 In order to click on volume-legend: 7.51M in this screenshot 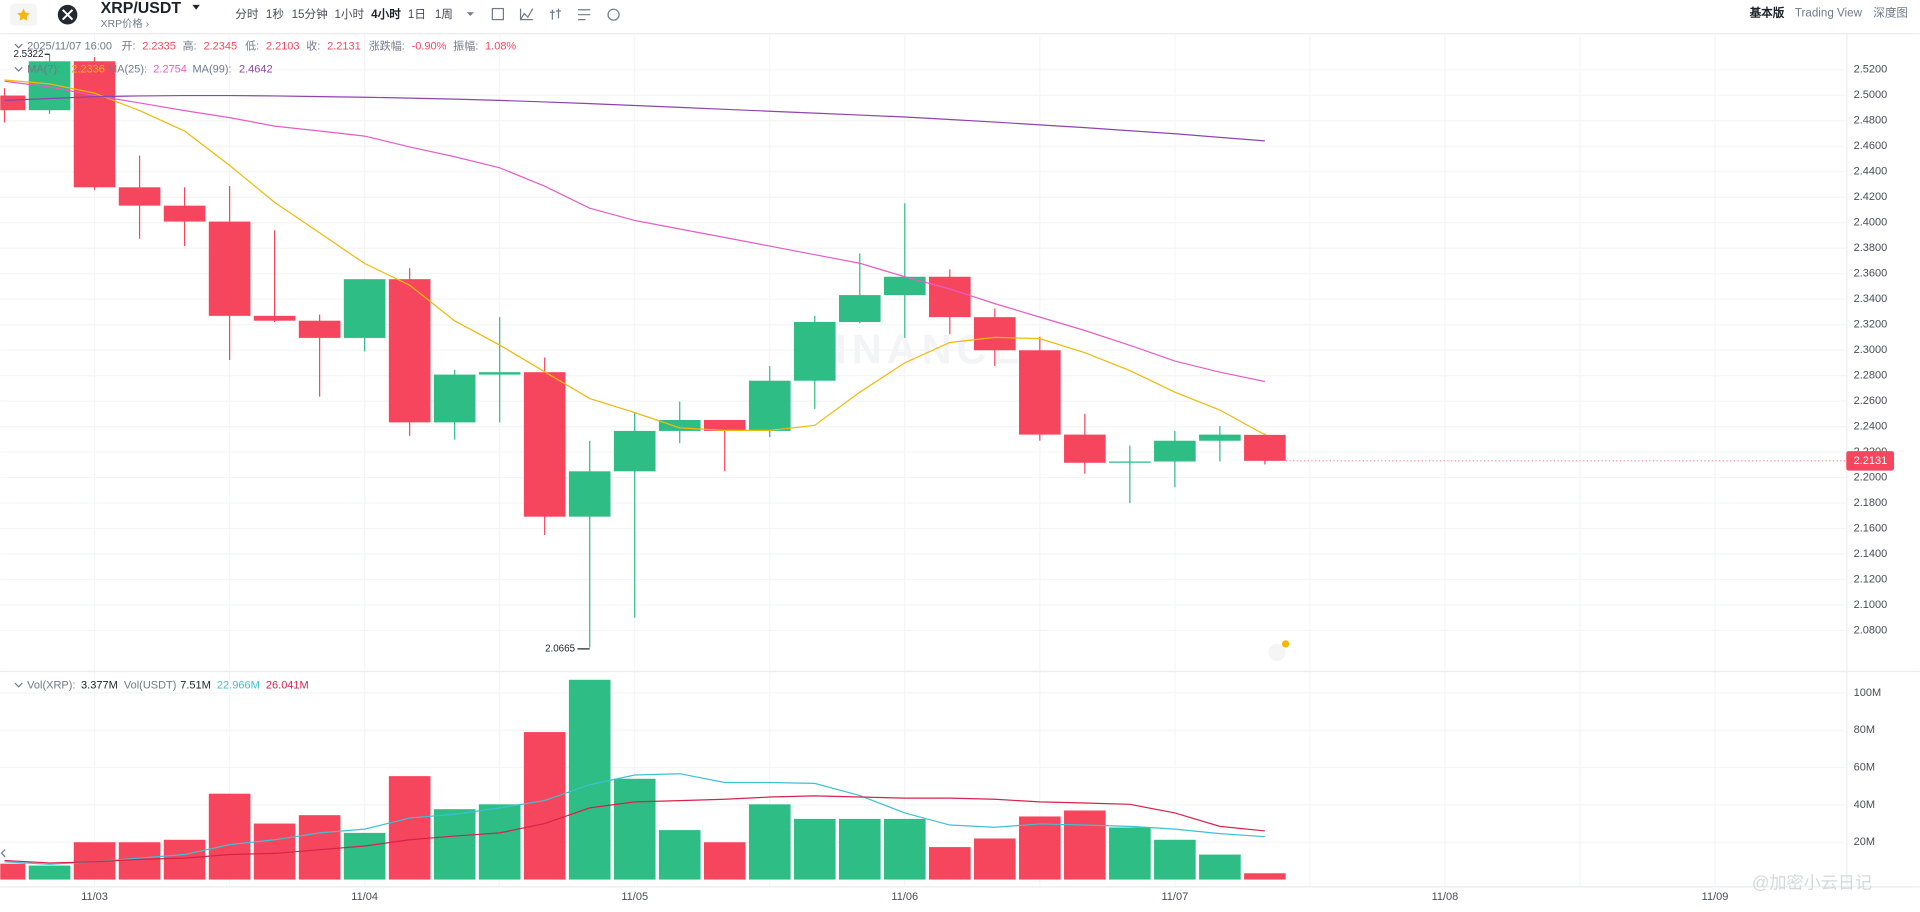, I will do `click(195, 685)`.